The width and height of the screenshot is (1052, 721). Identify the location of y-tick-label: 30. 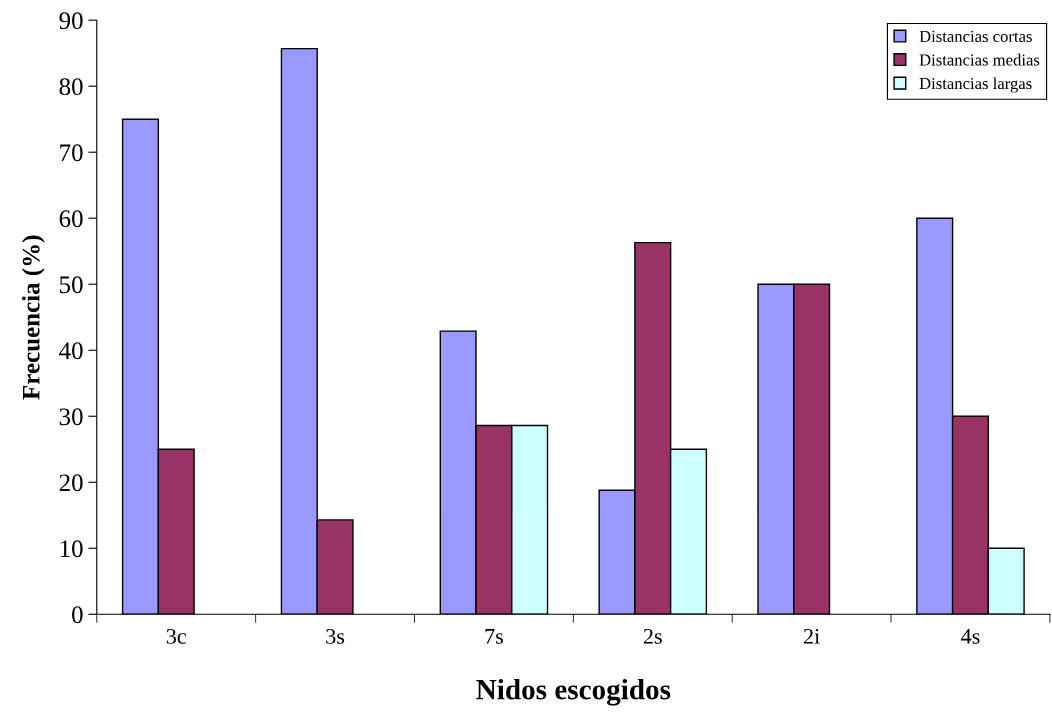
(71, 417).